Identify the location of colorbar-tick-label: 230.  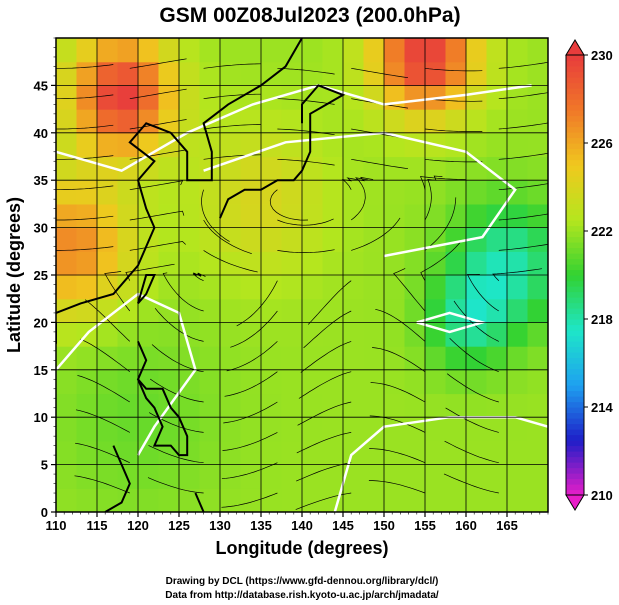
(602, 55).